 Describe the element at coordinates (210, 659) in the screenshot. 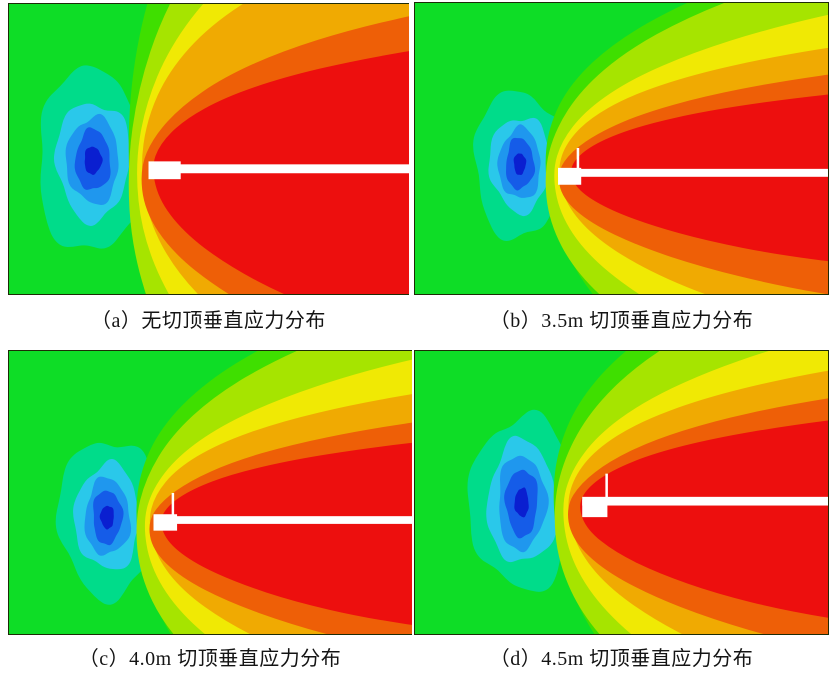

I see `caption-c: （c）4.0m 切顶垂直应力分布` at that location.